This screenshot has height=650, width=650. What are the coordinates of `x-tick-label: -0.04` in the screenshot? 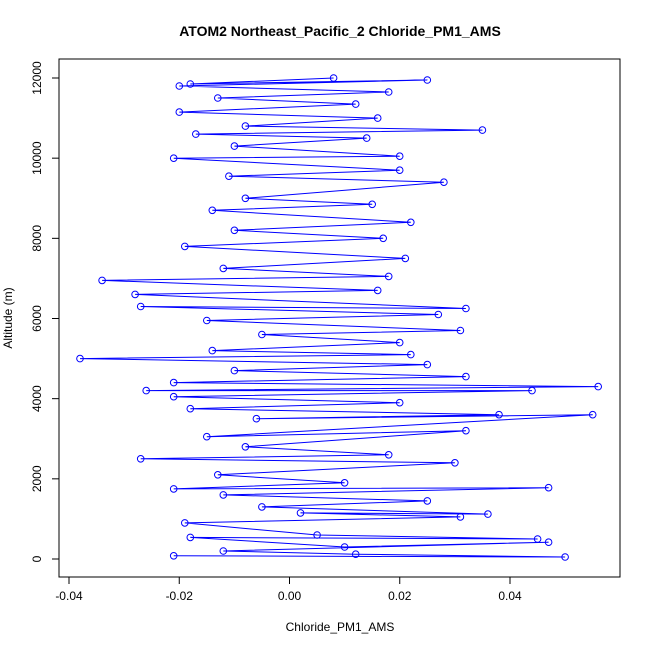 It's located at (69, 596).